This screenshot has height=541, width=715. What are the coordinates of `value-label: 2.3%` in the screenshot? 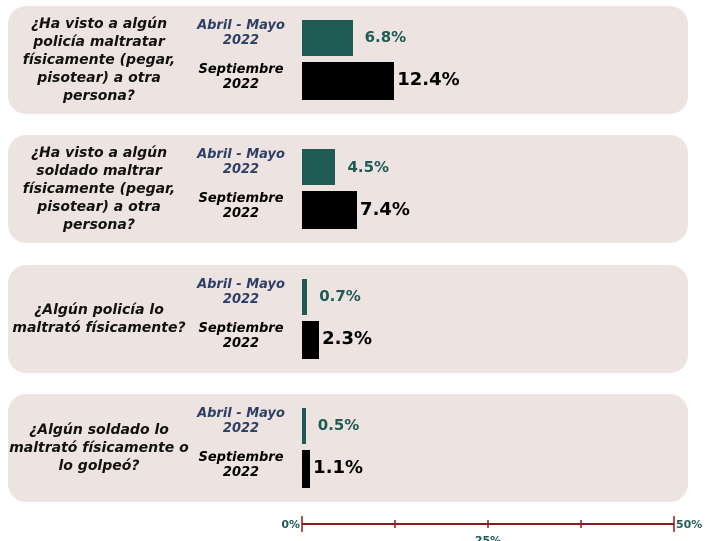 It's located at (347, 338).